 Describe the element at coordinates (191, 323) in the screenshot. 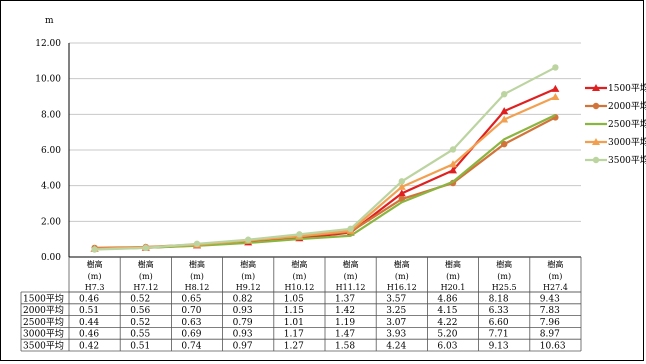

I see `table-cell: 0.63` at that location.